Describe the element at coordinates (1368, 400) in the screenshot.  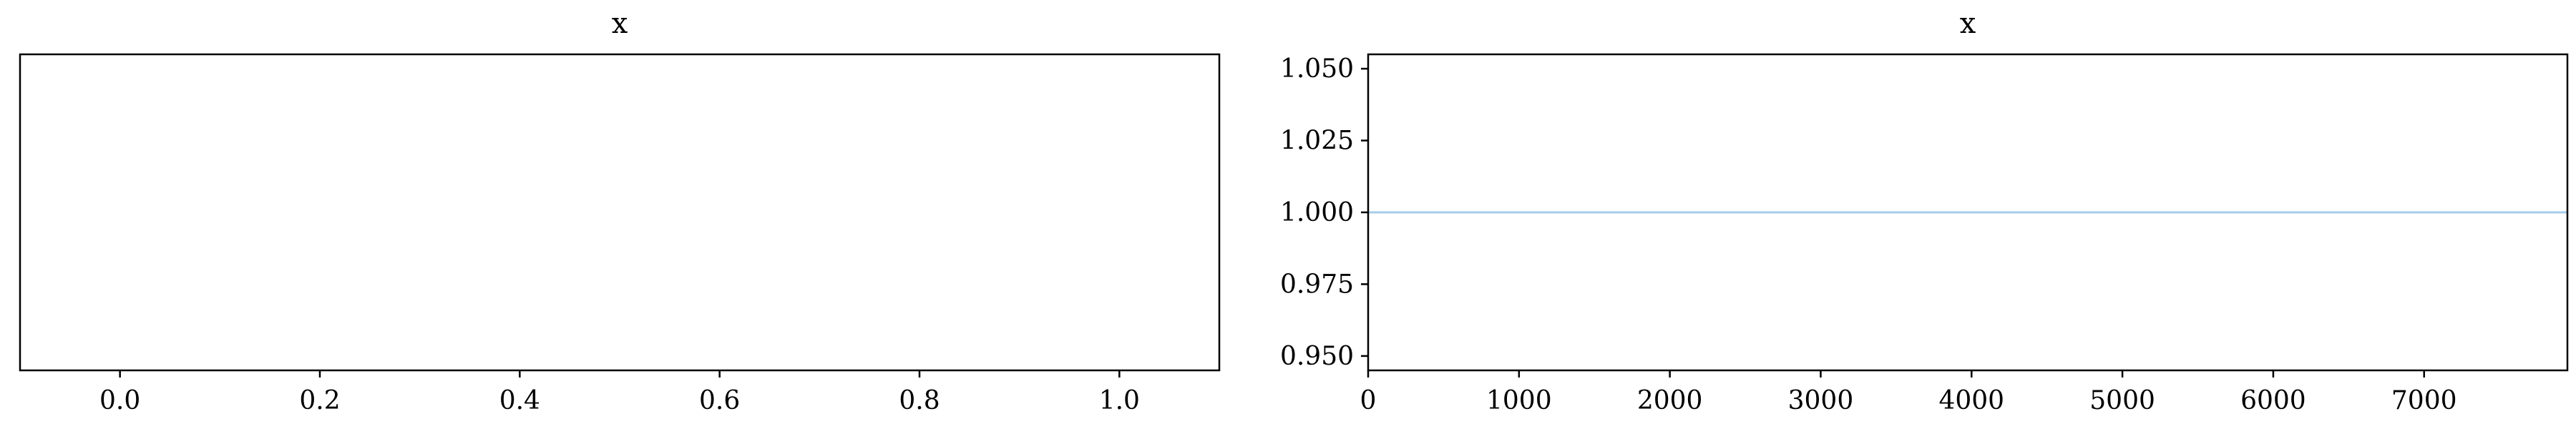
I see `right-x-tick-label: 0` at that location.